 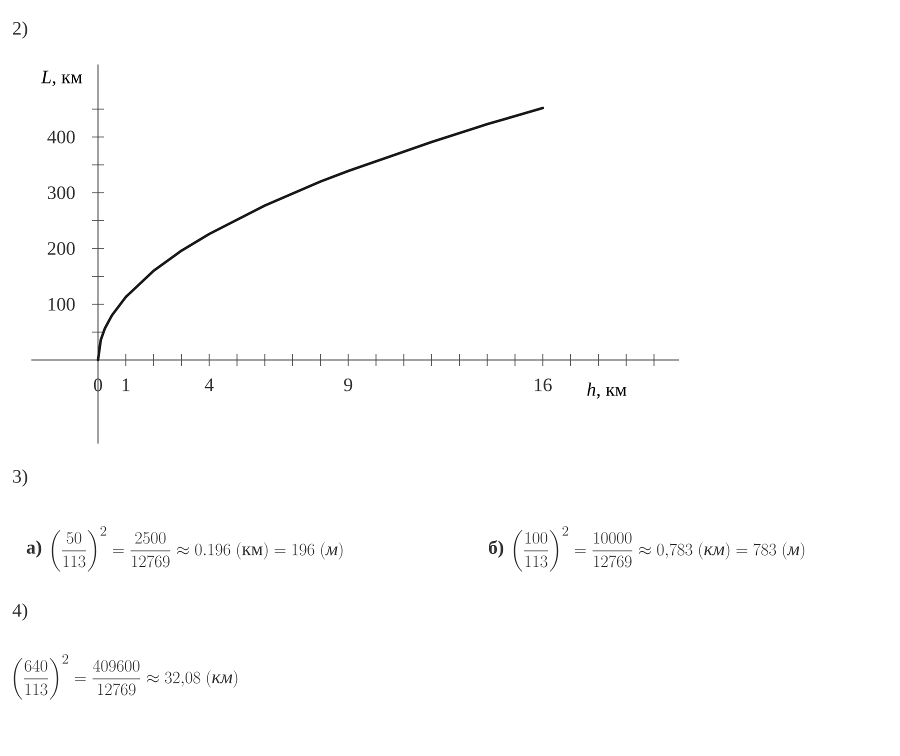 What do you see at coordinates (126, 385) in the screenshot?
I see `x-tick-label: 1` at bounding box center [126, 385].